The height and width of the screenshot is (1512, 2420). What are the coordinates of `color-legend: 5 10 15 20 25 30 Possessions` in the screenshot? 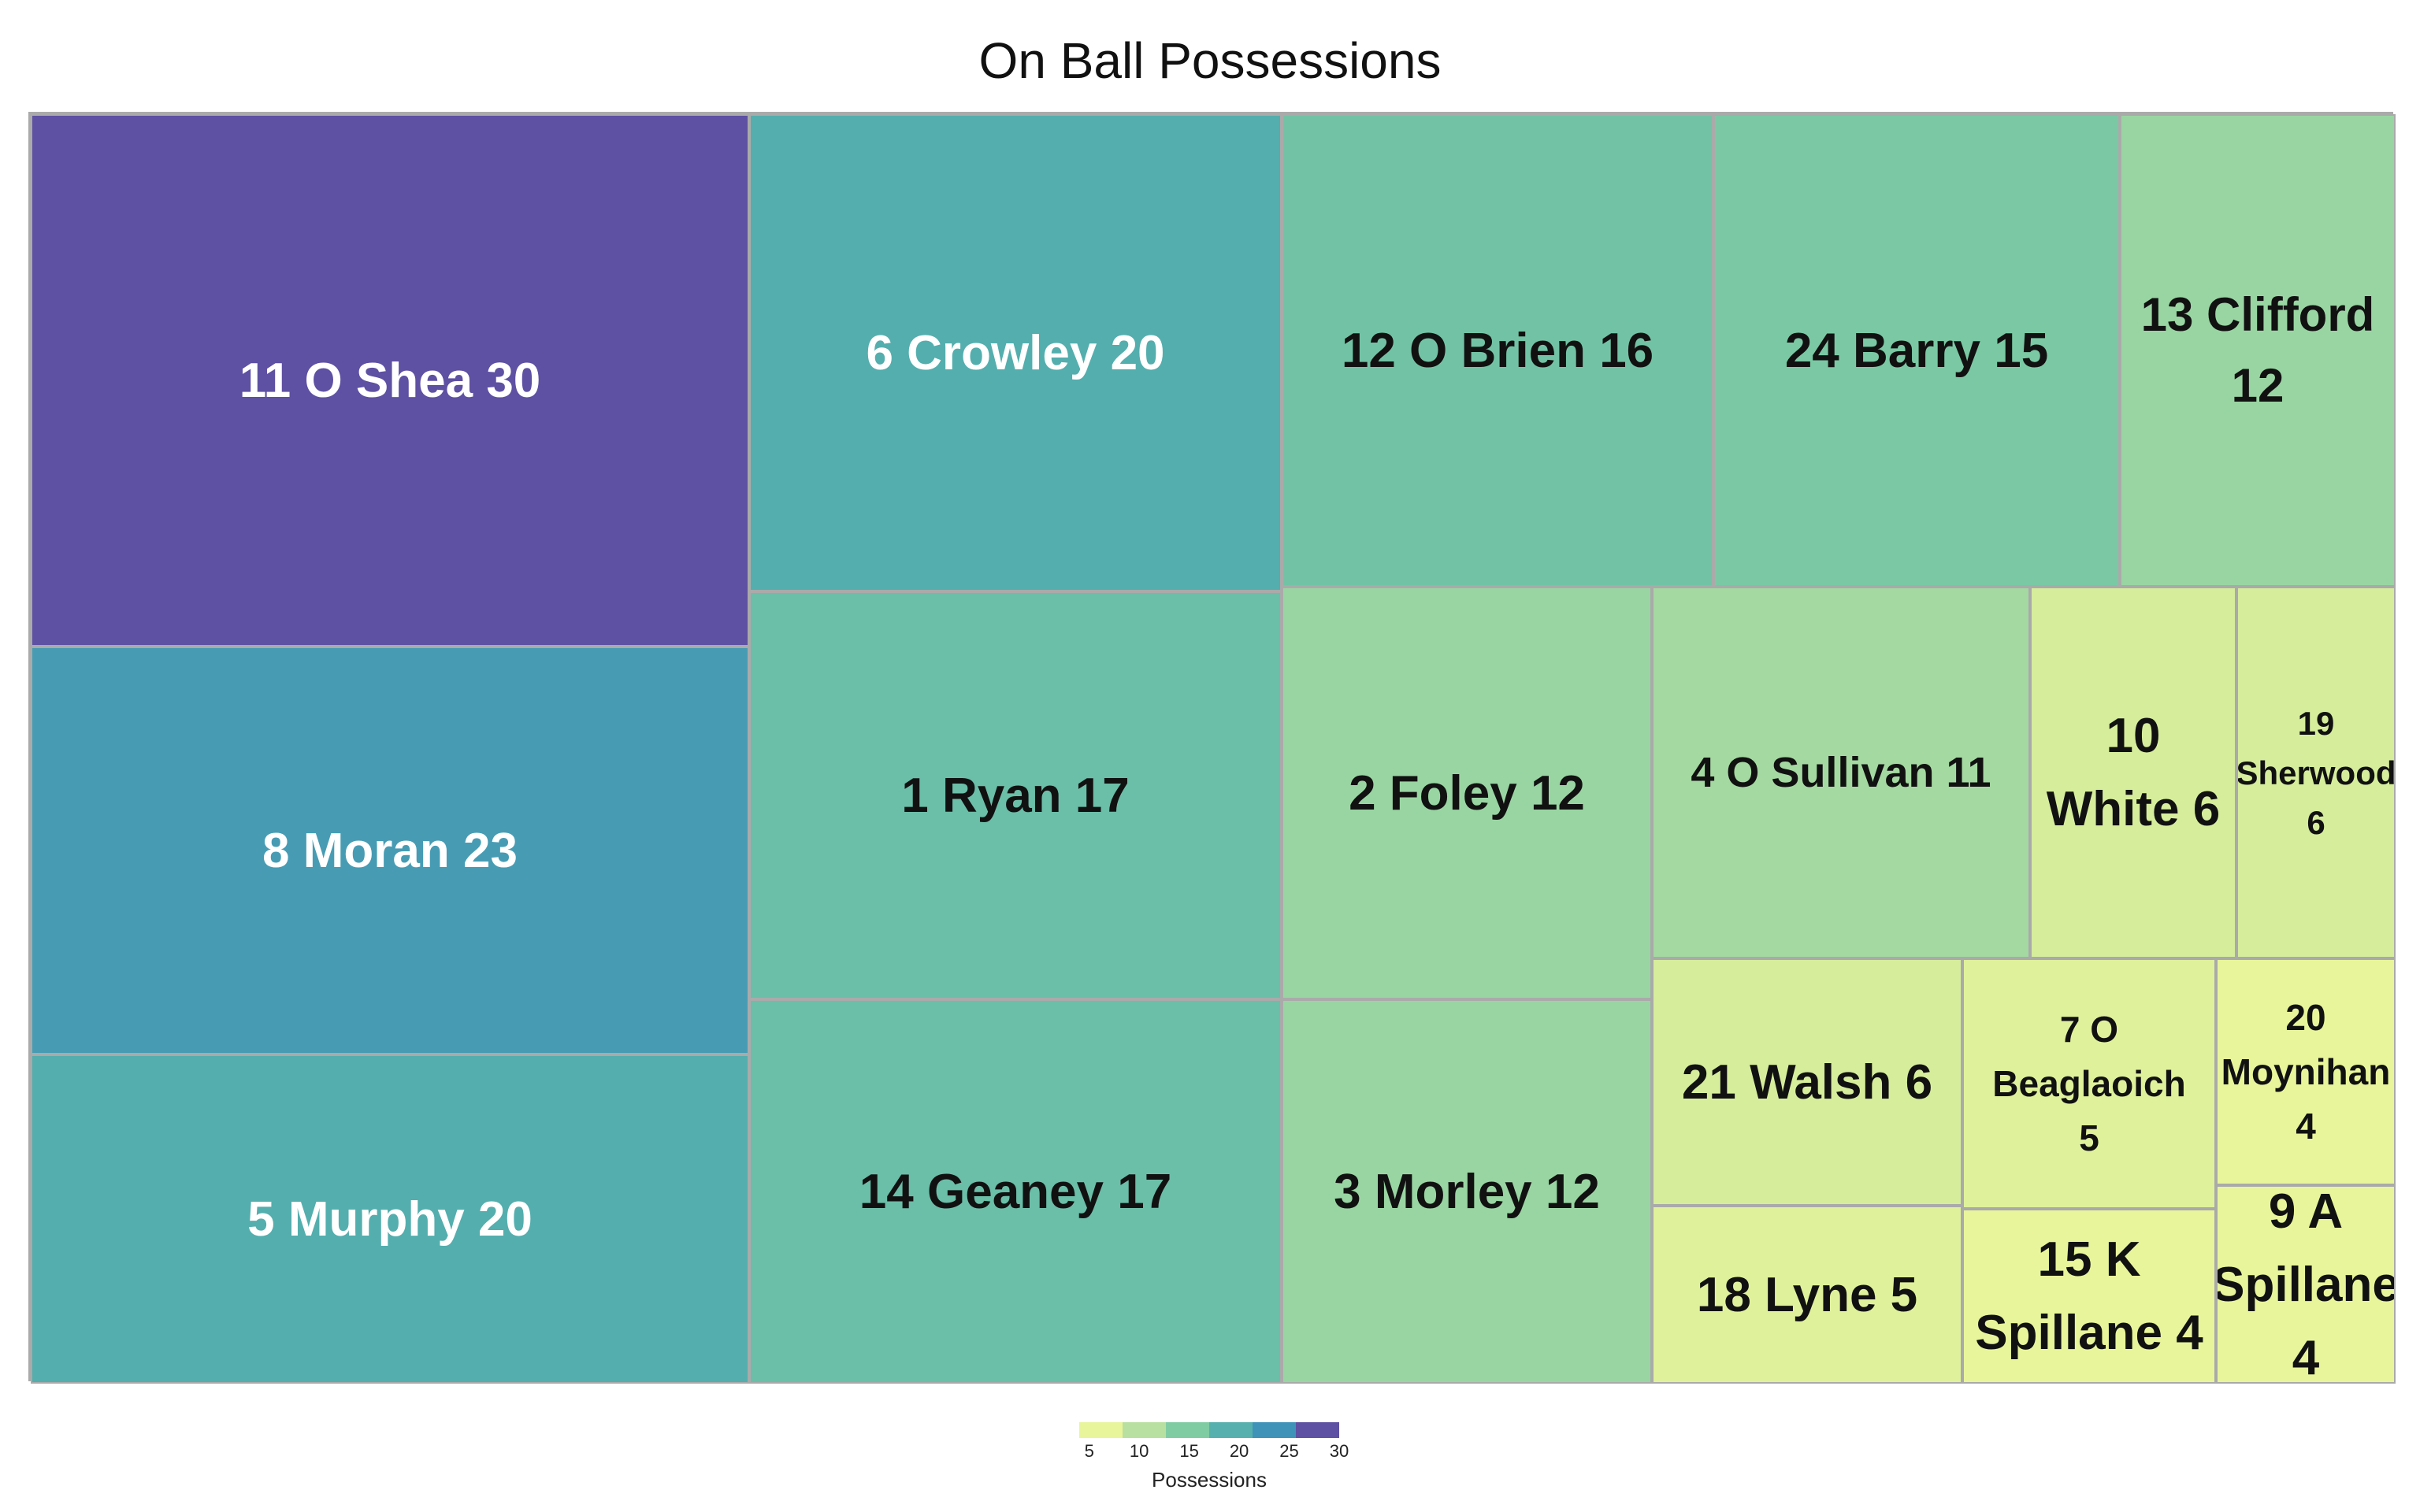 It's located at (1214, 1465).